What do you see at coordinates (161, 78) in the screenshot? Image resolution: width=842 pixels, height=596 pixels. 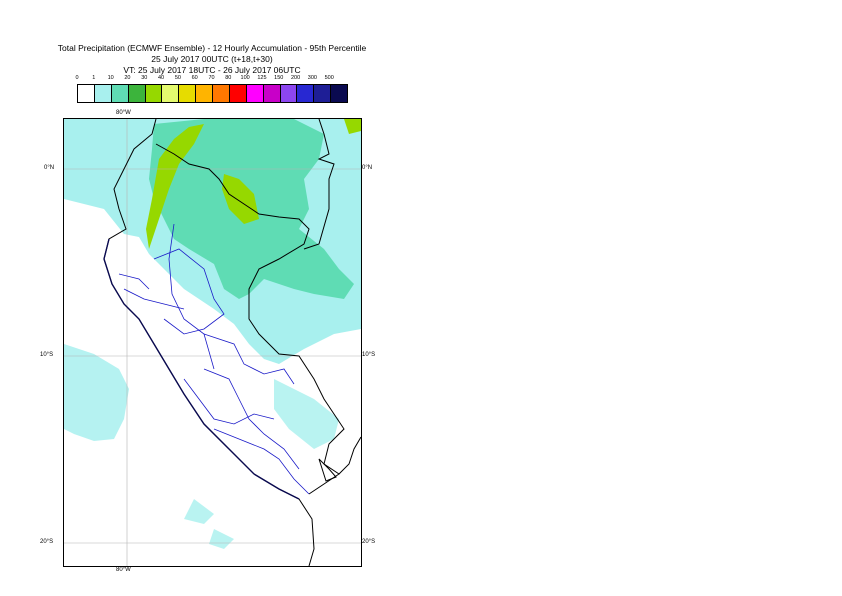 I see `legend-label: 40` at bounding box center [161, 78].